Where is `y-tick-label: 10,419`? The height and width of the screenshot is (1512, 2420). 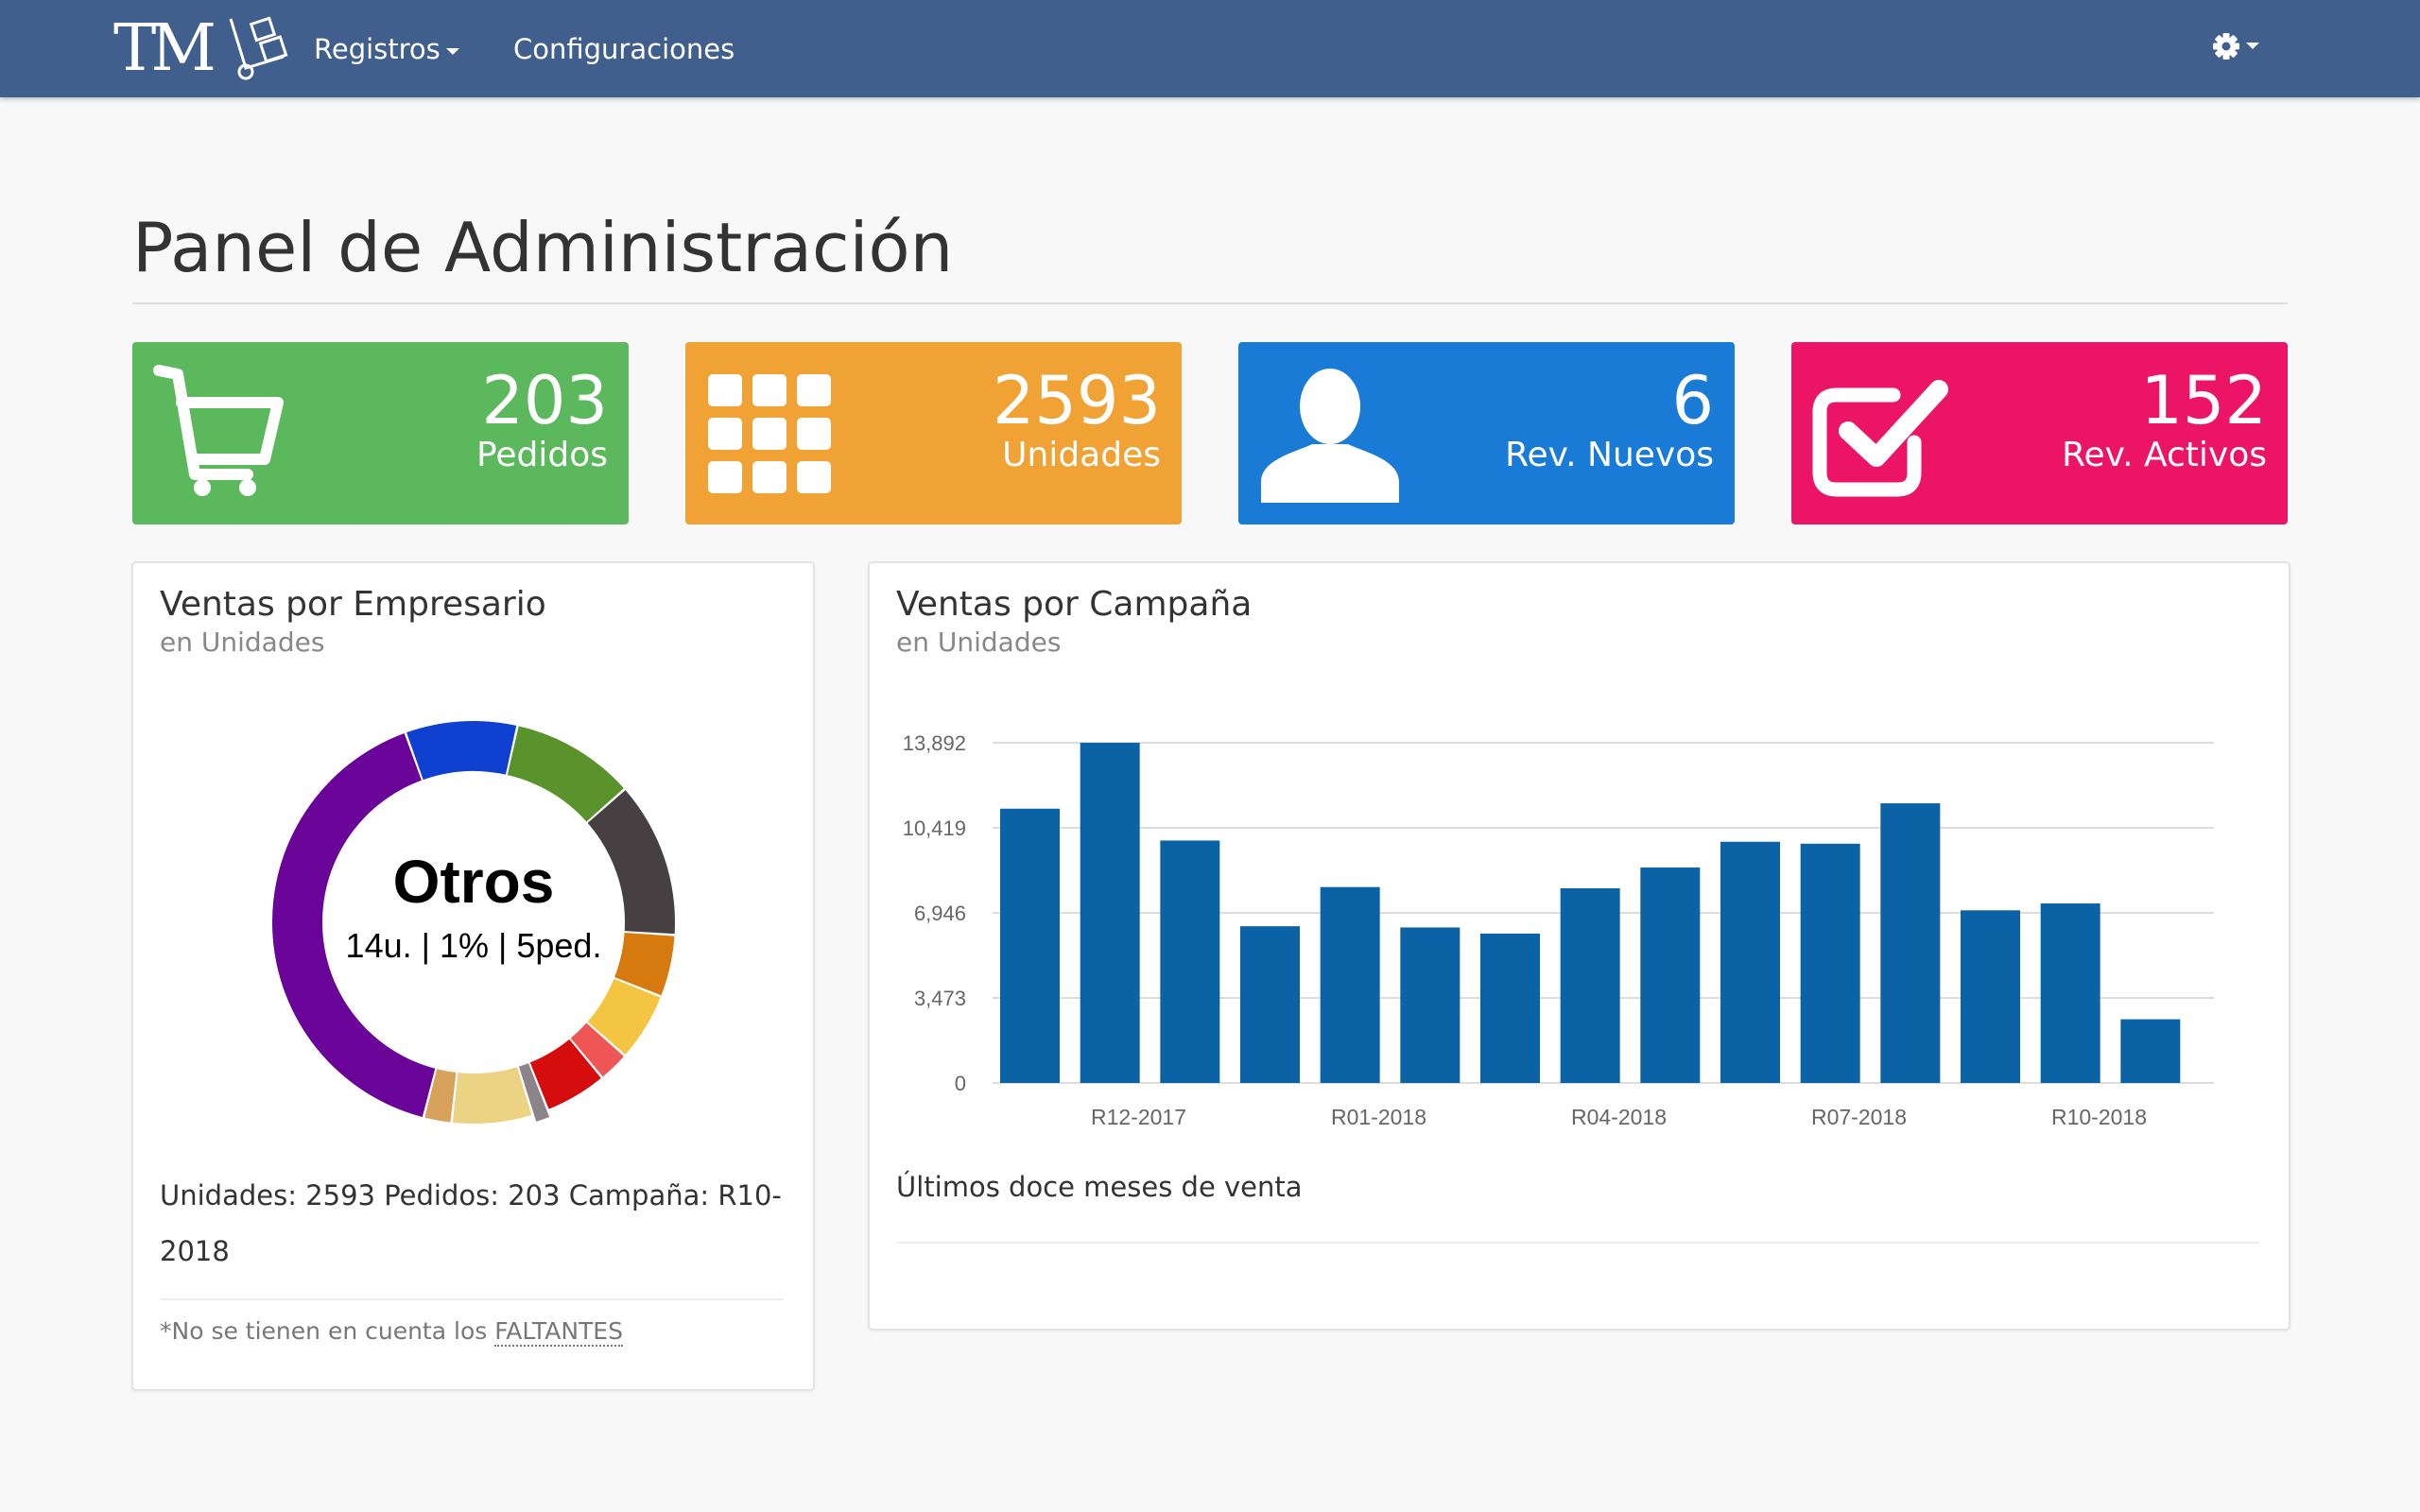 y-tick-label: 10,419 is located at coordinates (934, 828).